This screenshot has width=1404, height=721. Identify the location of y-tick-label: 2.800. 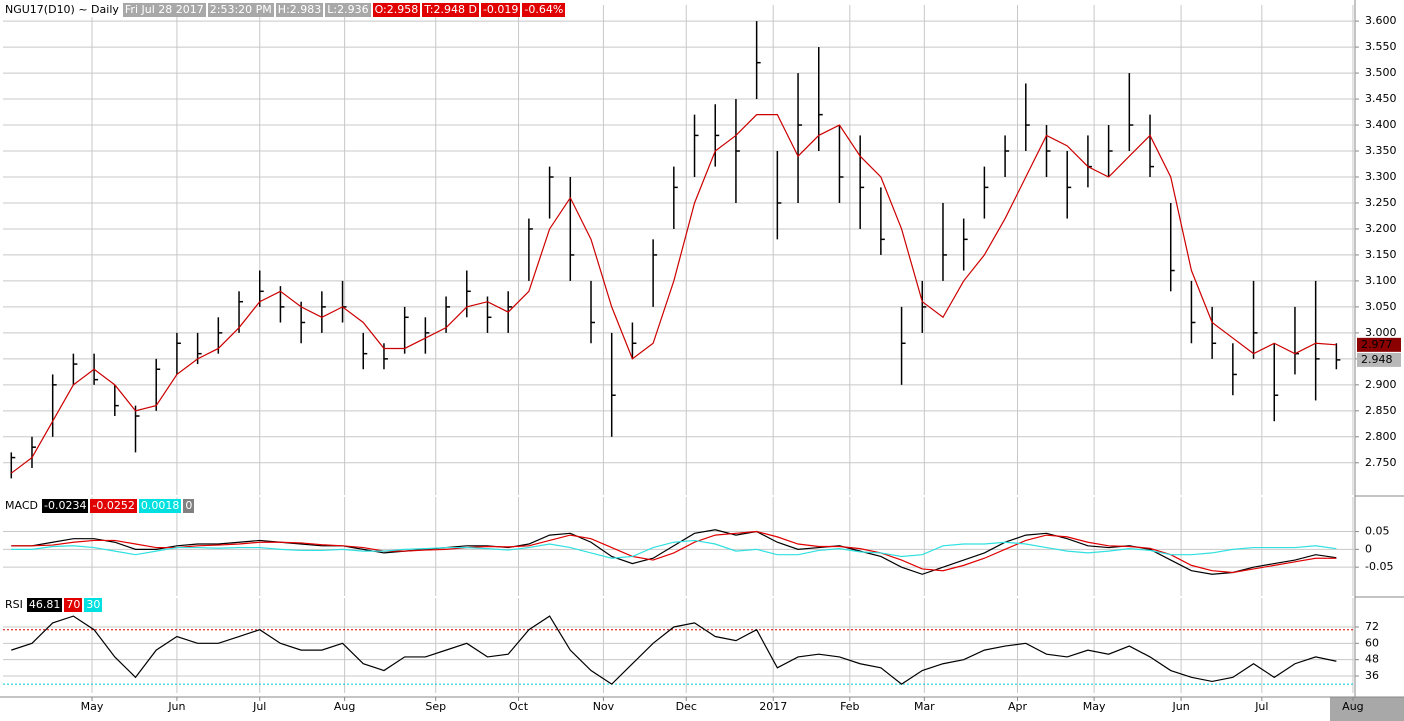
(1381, 436).